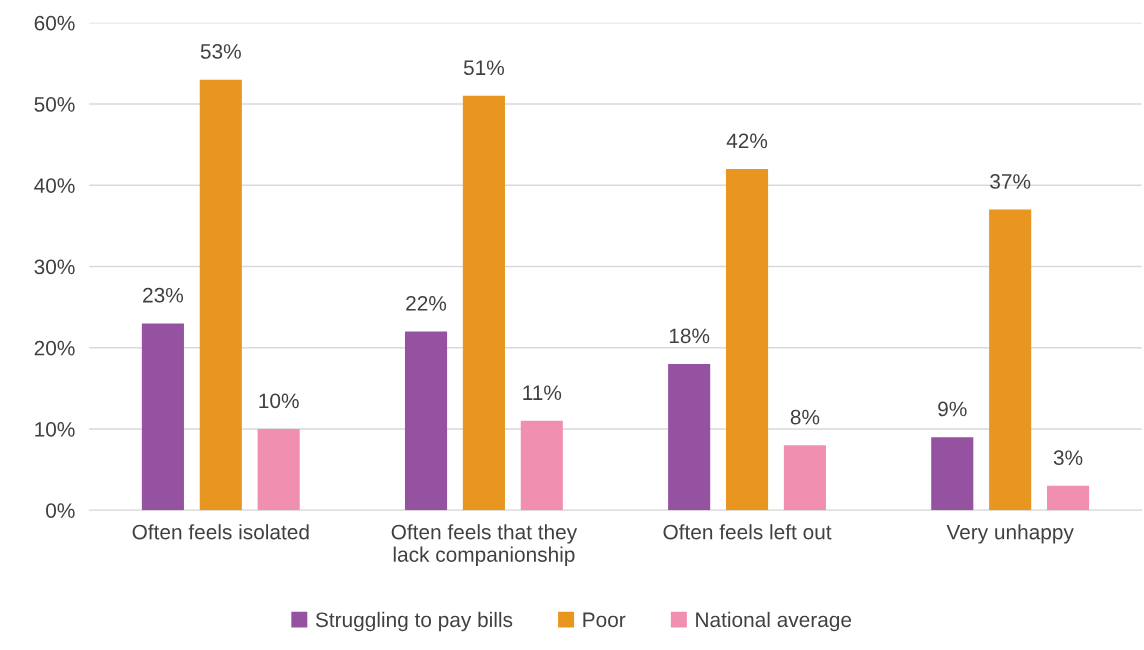  Describe the element at coordinates (774, 621) in the screenshot. I see `legend-label: National average` at that location.